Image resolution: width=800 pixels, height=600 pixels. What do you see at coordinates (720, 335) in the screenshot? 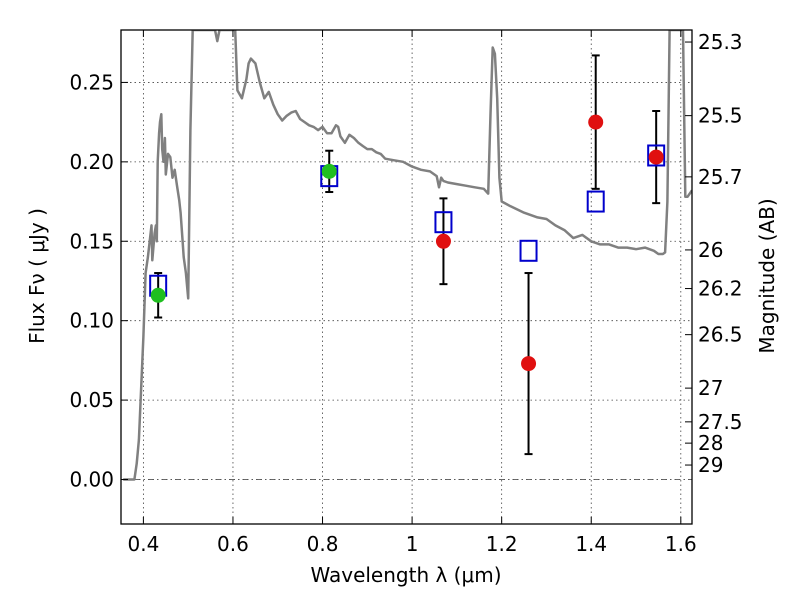
I see `mag-tick-label: 26.5` at bounding box center [720, 335].